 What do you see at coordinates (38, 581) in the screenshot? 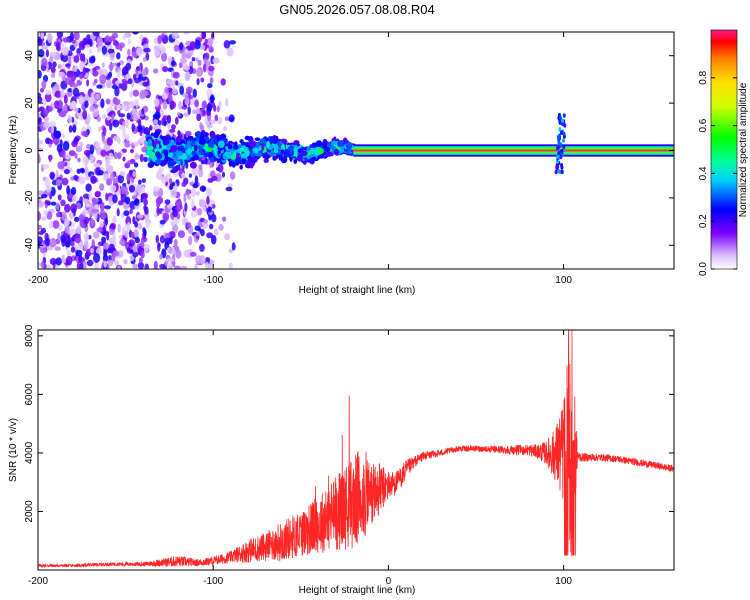
I see `x-tick-label: -200` at bounding box center [38, 581].